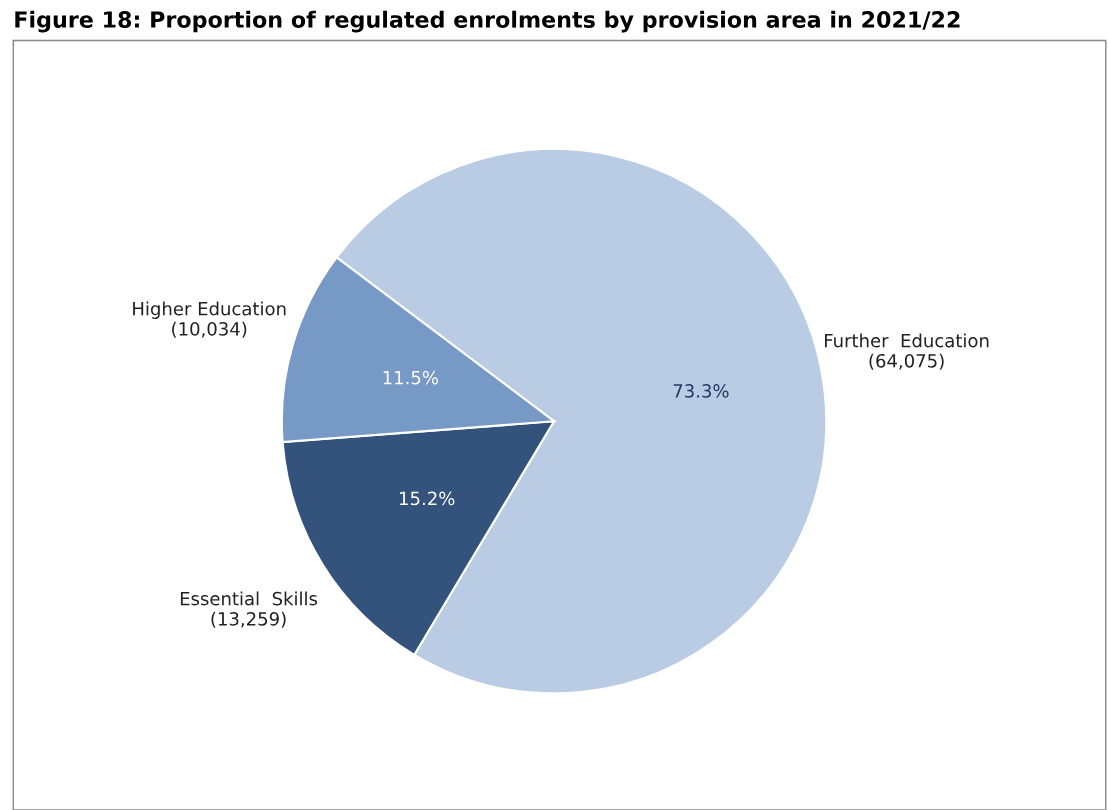 This screenshot has height=810, width=1108. Describe the element at coordinates (427, 498) in the screenshot. I see `data-label: 15.2%` at that location.